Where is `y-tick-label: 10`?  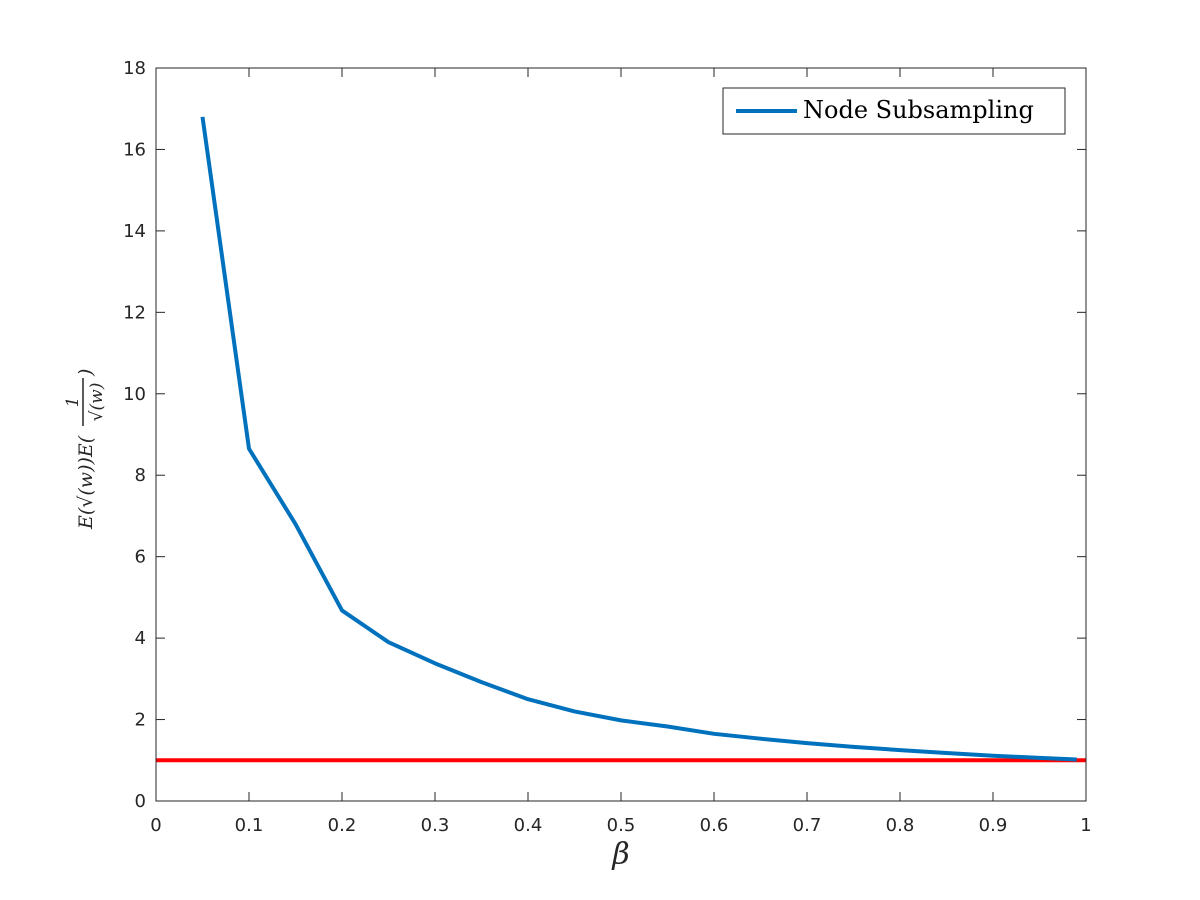
y-tick-label: 10 is located at coordinates (134, 394).